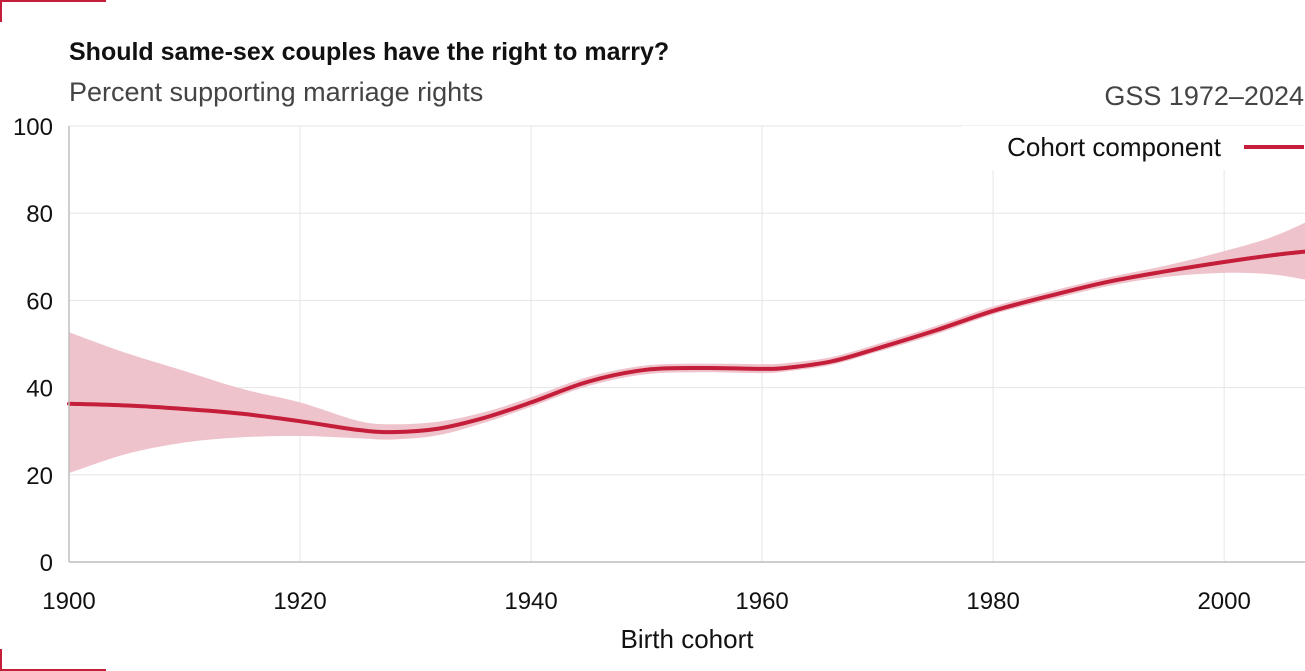 The height and width of the screenshot is (671, 1305). Describe the element at coordinates (1223, 601) in the screenshot. I see `x-tick-label: 2000` at that location.